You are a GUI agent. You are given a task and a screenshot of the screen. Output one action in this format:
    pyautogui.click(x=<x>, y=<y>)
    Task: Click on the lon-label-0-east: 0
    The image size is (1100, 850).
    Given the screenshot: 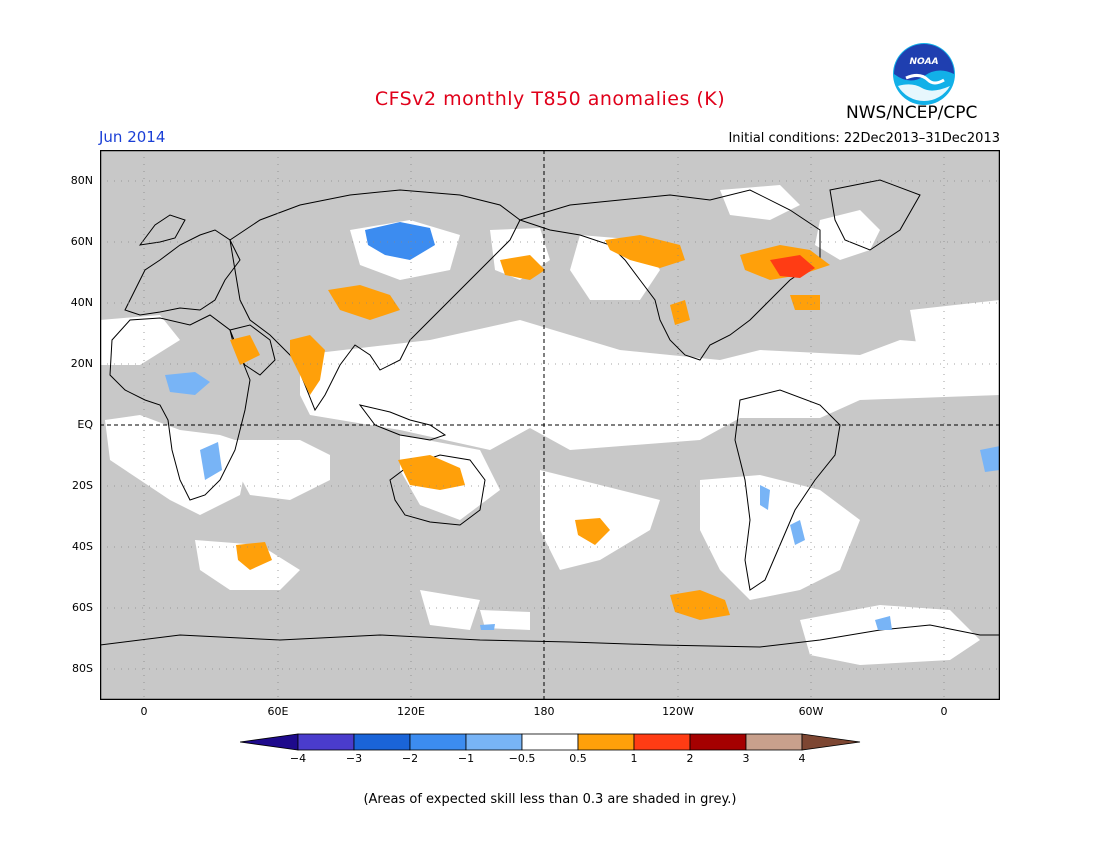 What is the action you would take?
    pyautogui.click(x=944, y=711)
    